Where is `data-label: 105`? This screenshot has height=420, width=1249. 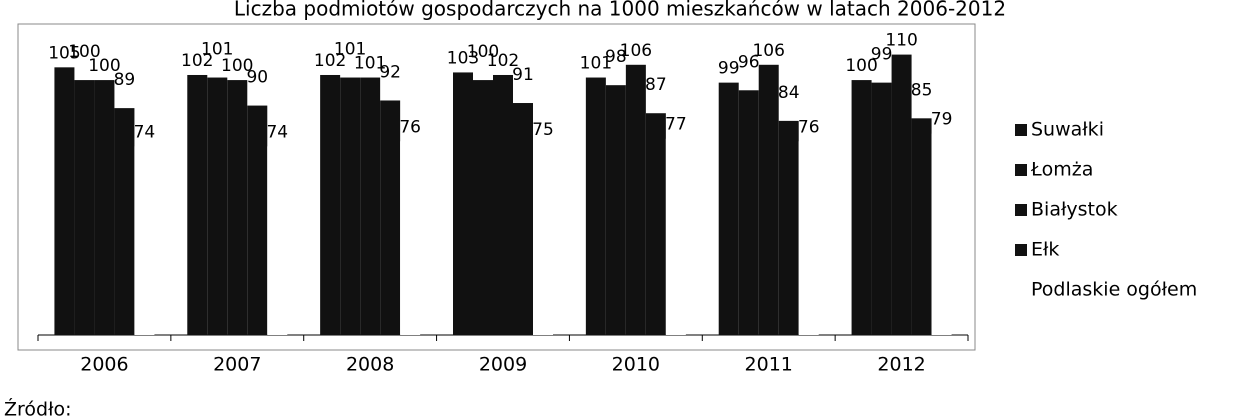
data-label: 105 is located at coordinates (64, 53).